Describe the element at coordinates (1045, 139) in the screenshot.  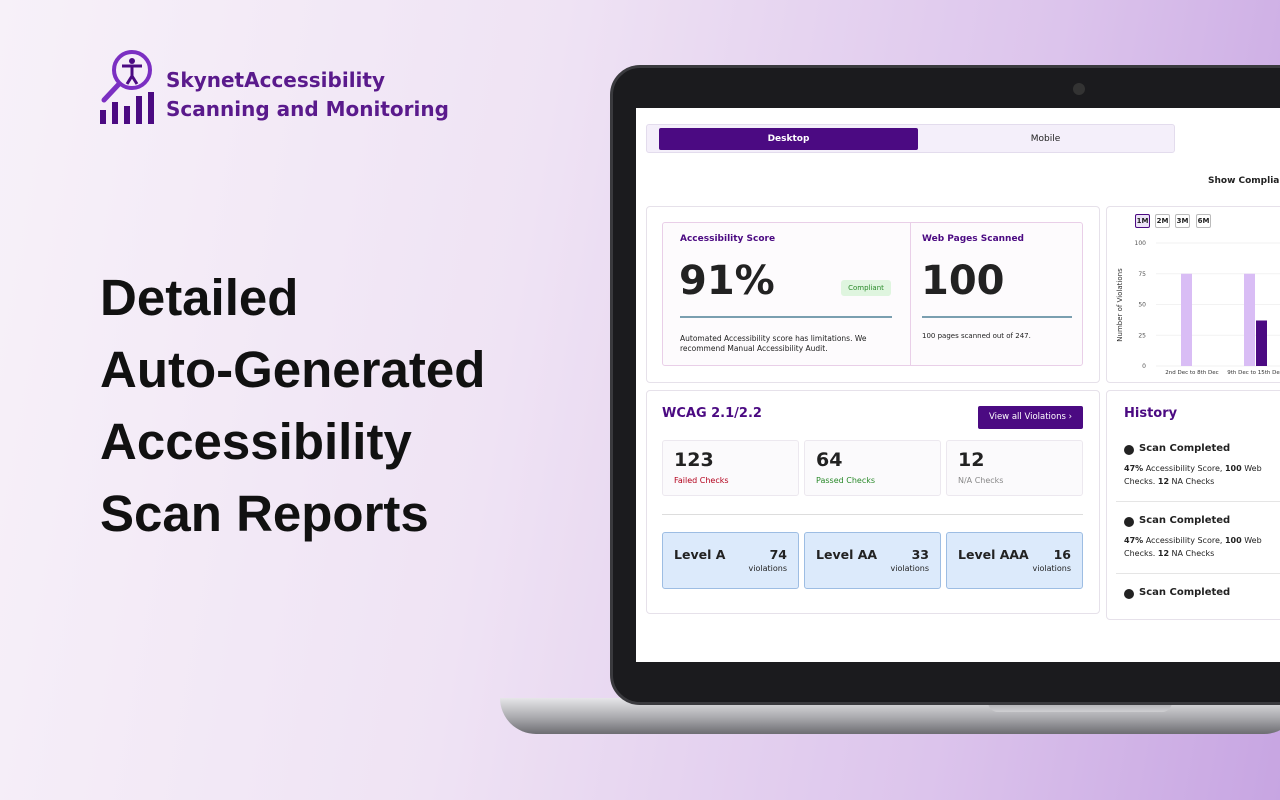
I see `tab-mobile: Mobile` at that location.